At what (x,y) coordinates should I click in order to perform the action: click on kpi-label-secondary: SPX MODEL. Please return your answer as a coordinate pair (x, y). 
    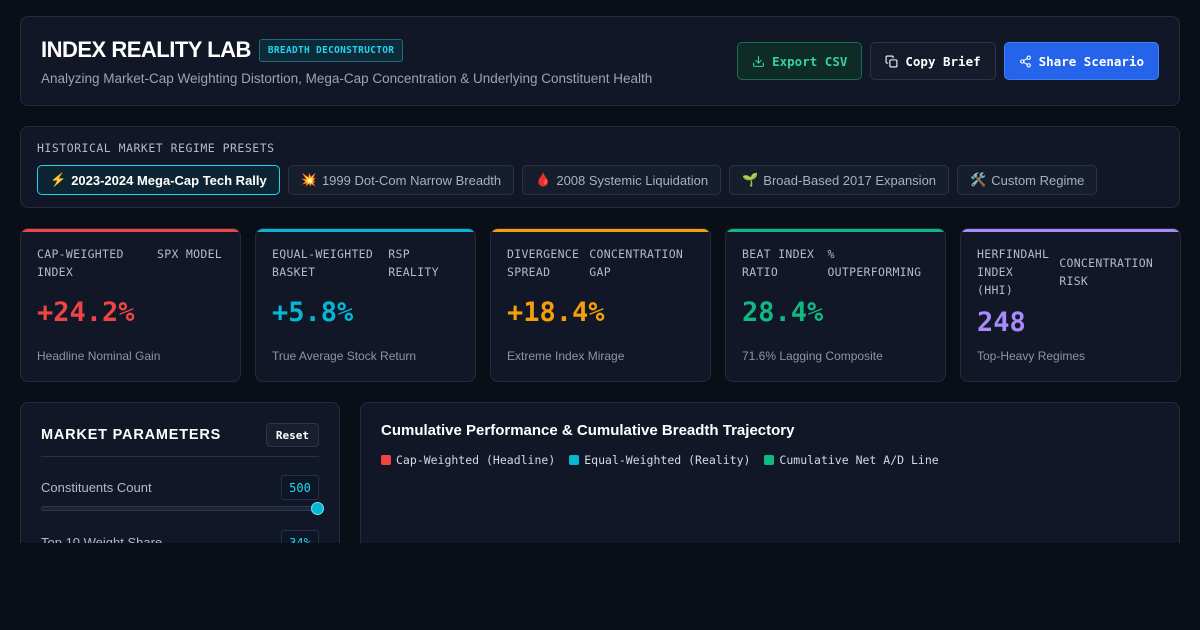
    Looking at the image, I should click on (190, 254).